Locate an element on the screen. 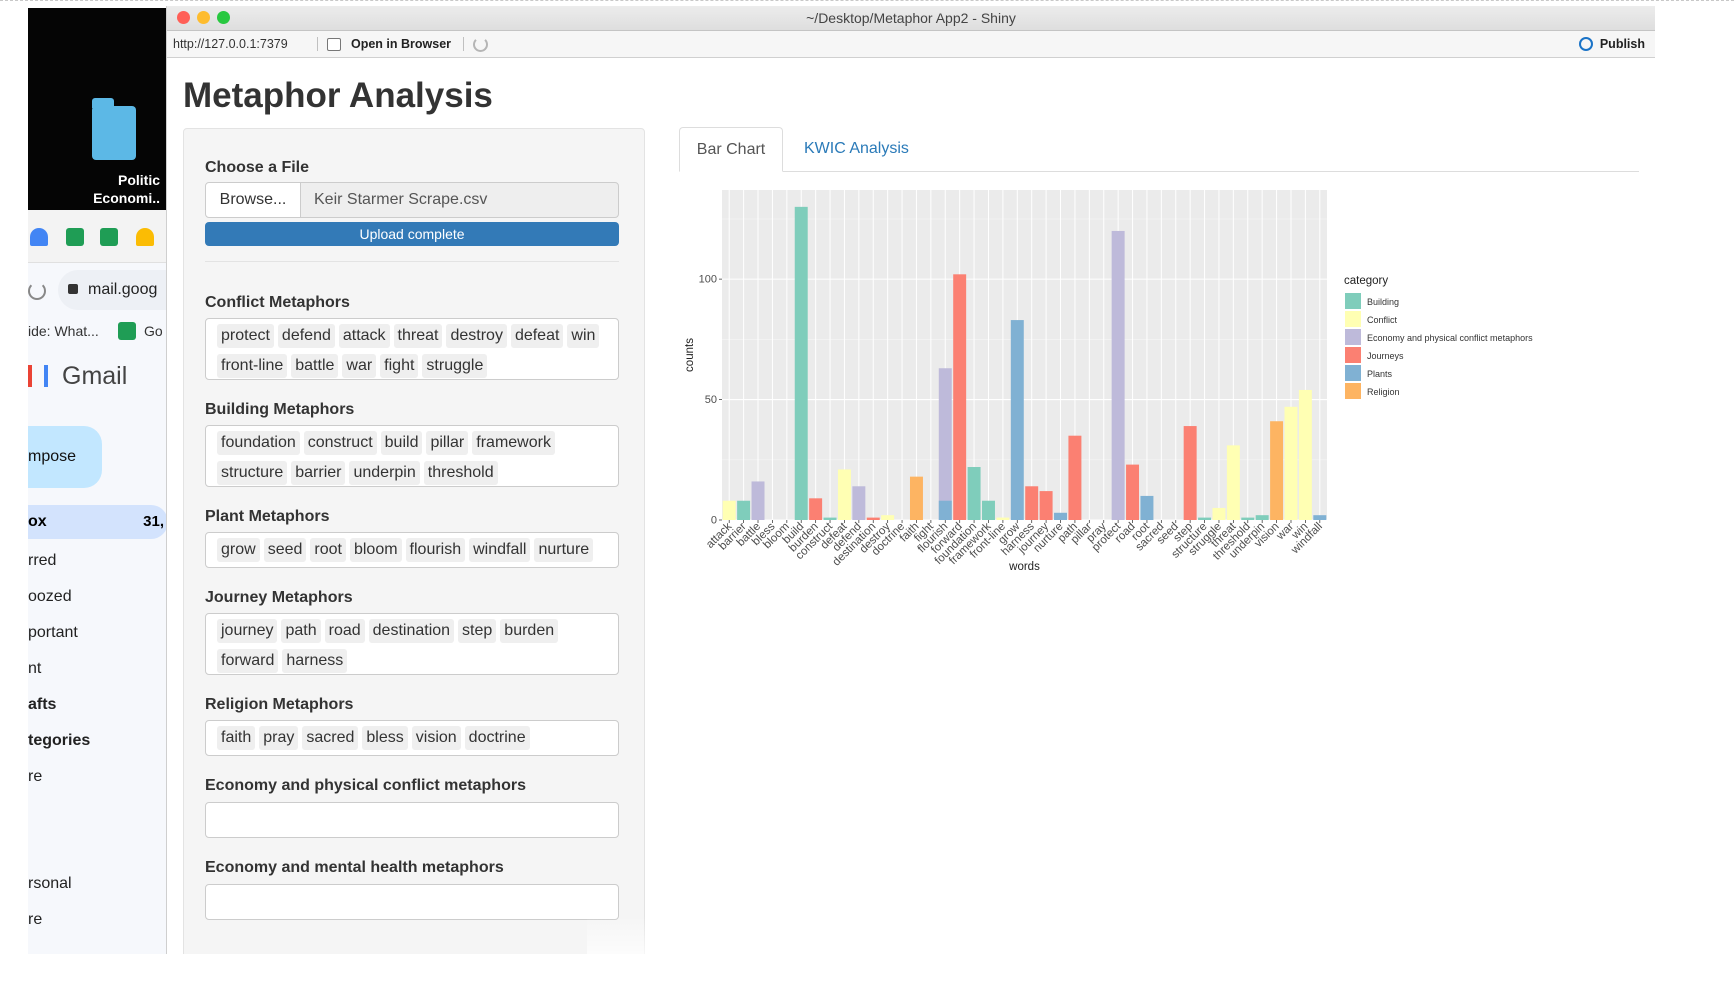 The image size is (1734, 1000). gmail-nav-item: nt is located at coordinates (35, 668).